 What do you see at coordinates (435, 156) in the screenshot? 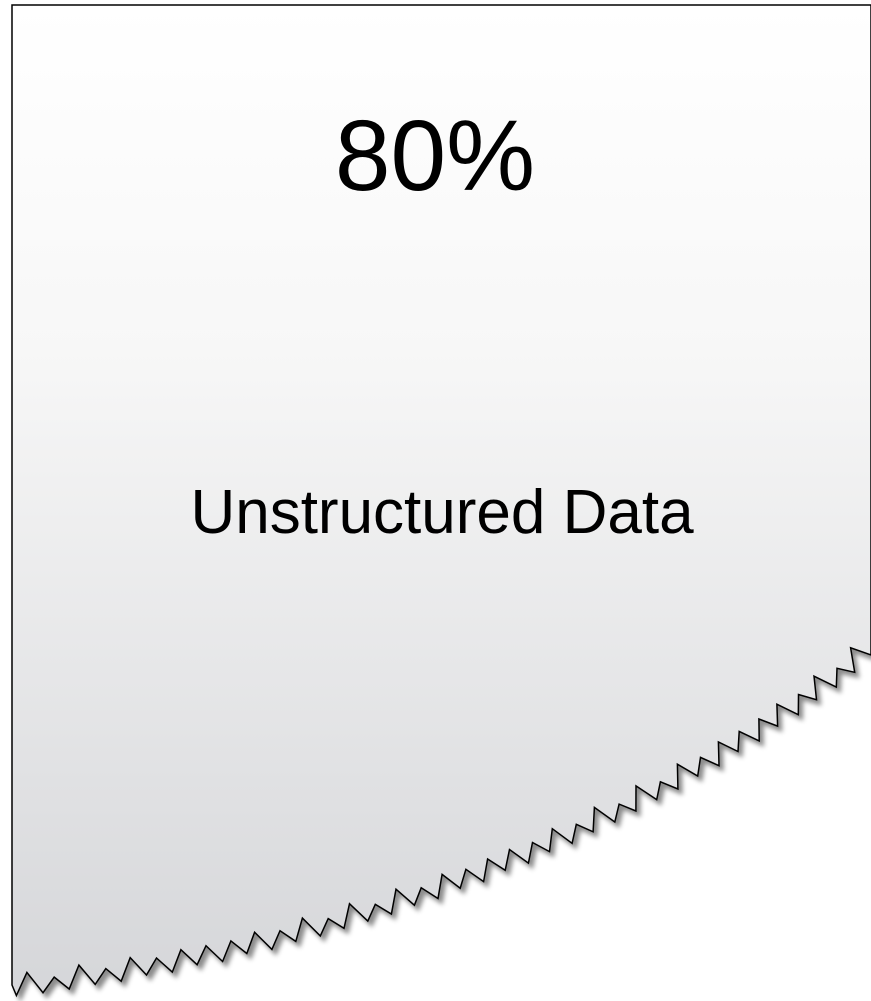
I see `headline: 80%` at bounding box center [435, 156].